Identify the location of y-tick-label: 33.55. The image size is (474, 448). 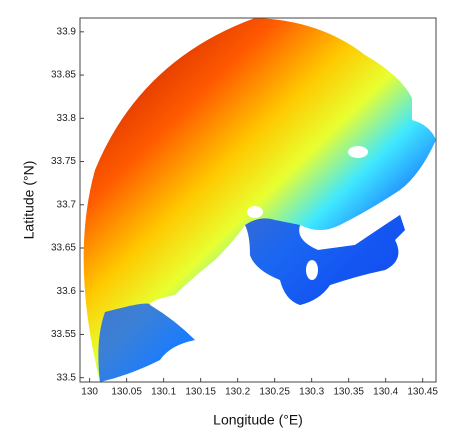
(63, 334).